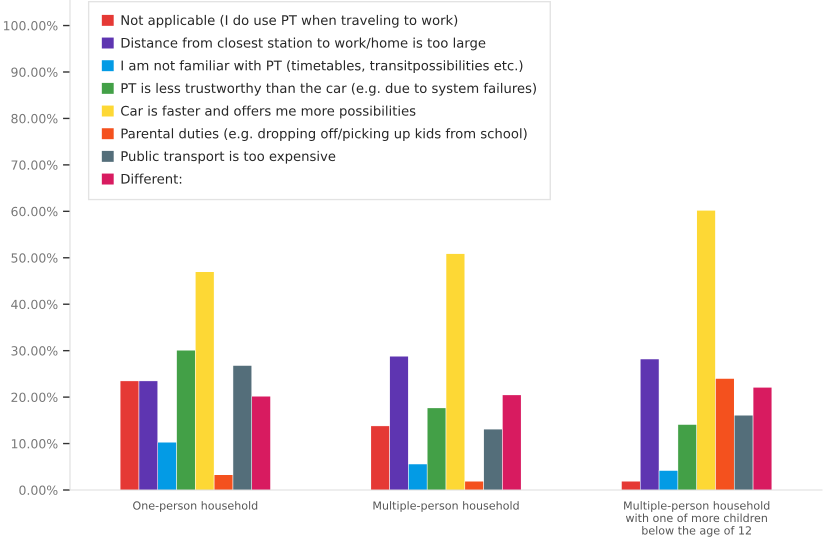 The image size is (824, 547). What do you see at coordinates (446, 506) in the screenshot?
I see `x-tick-label: Multiple-person household` at bounding box center [446, 506].